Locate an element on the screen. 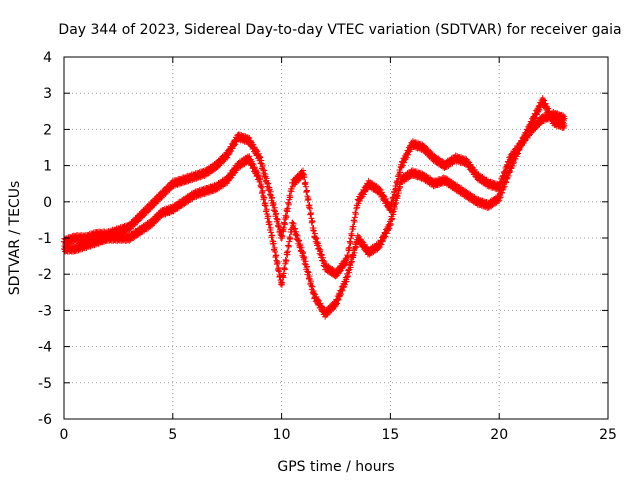 The width and height of the screenshot is (640, 480). x-tick-label: 25 is located at coordinates (608, 435).